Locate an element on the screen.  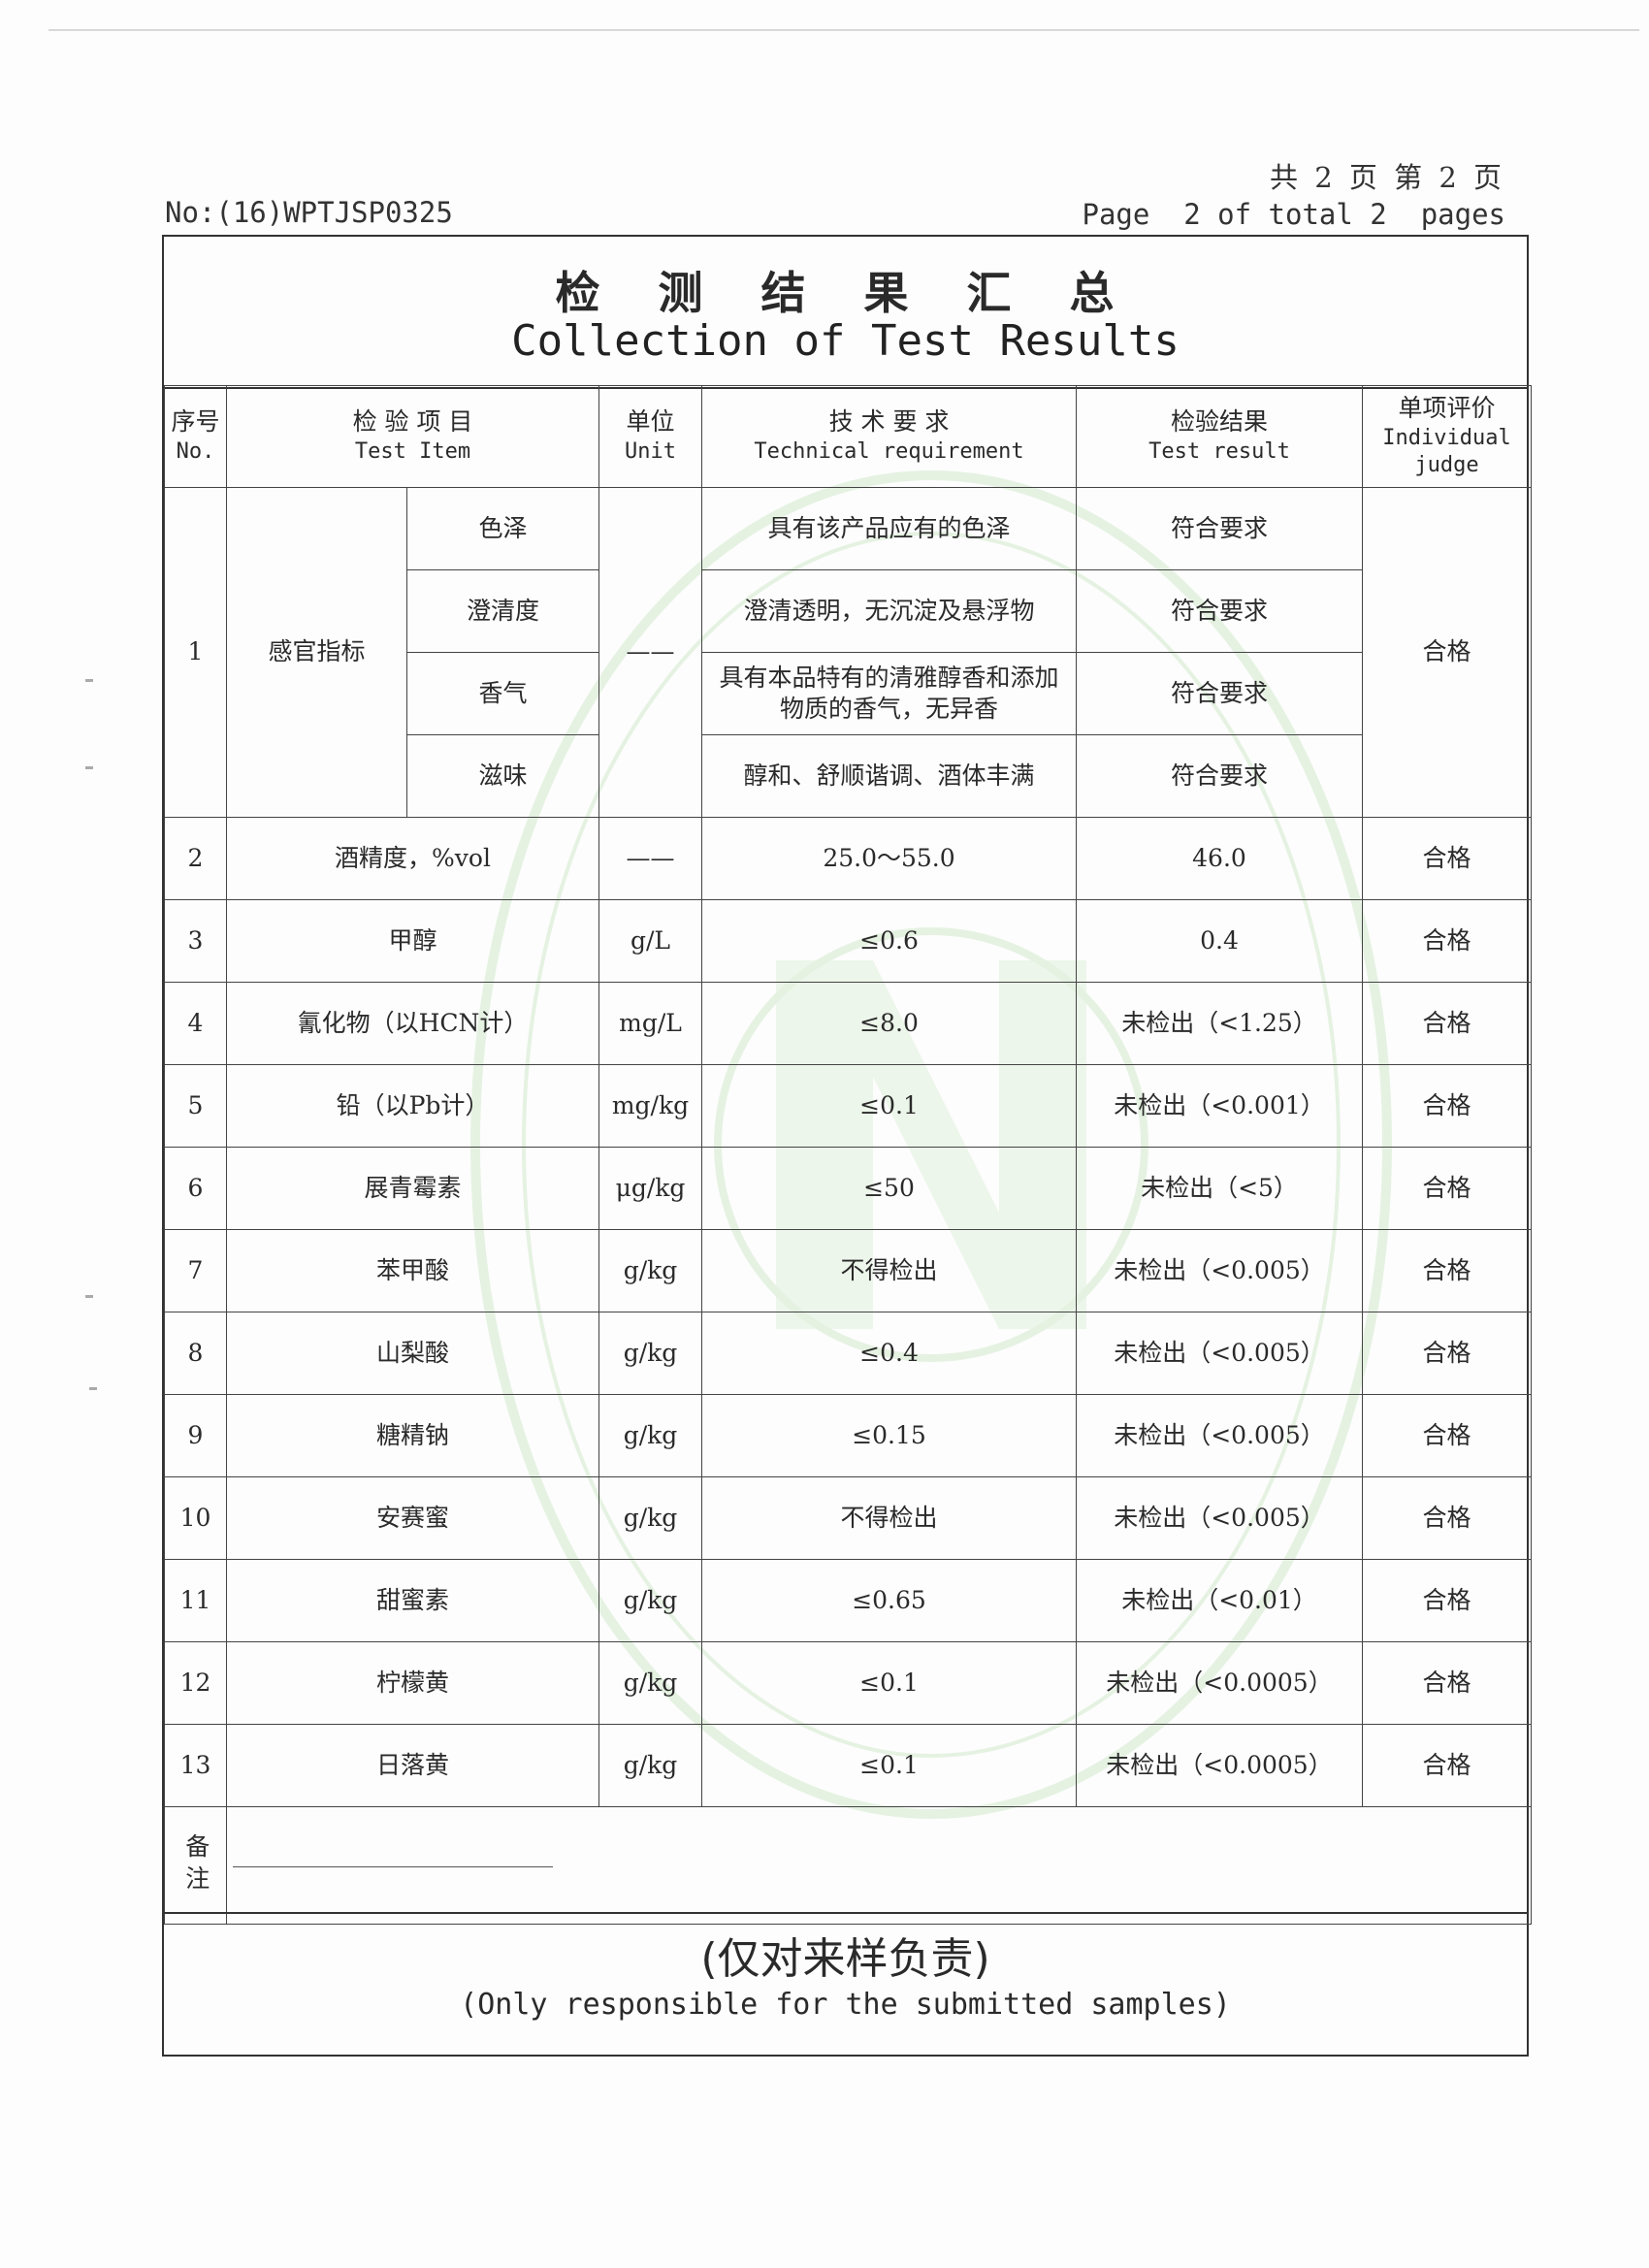
row-item: 展青霉素 is located at coordinates (412, 1188).